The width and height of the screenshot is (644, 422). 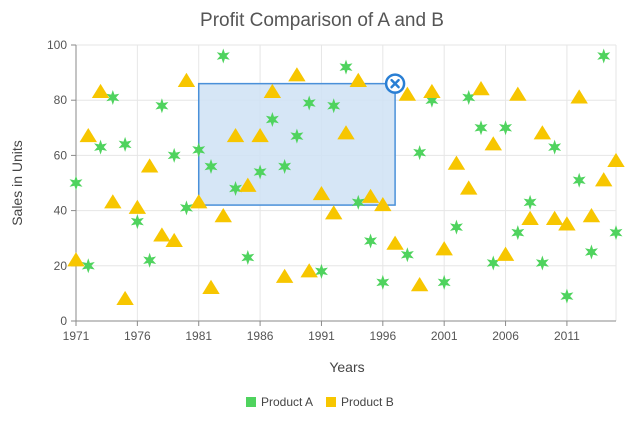 What do you see at coordinates (137, 336) in the screenshot?
I see `x-tick-label: 1976` at bounding box center [137, 336].